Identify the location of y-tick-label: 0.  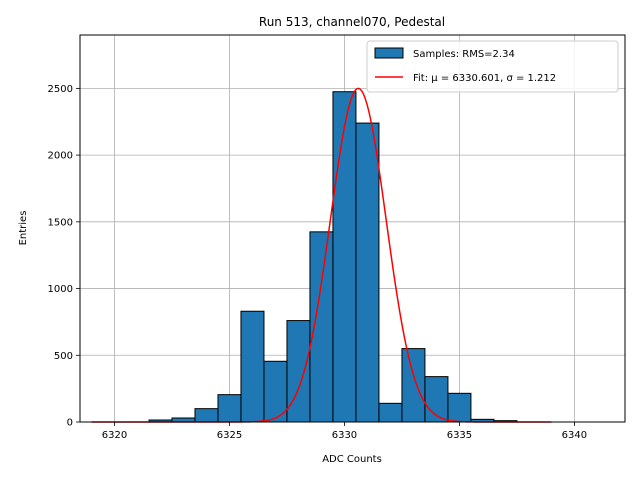
(70, 423).